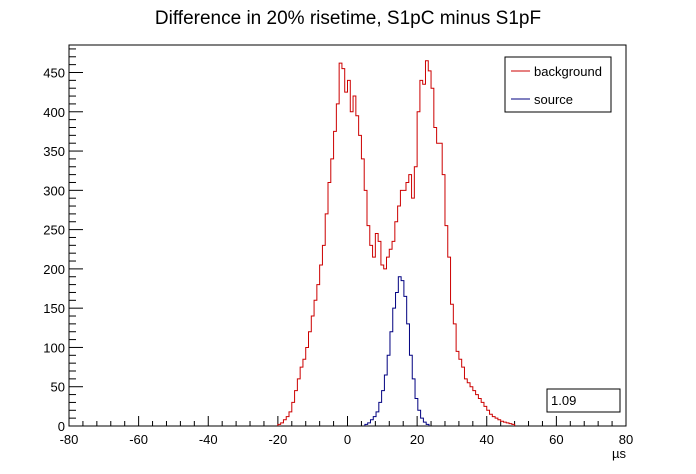 This screenshot has height=474, width=696. What do you see at coordinates (54, 72) in the screenshot?
I see `y-tick-label: 450` at bounding box center [54, 72].